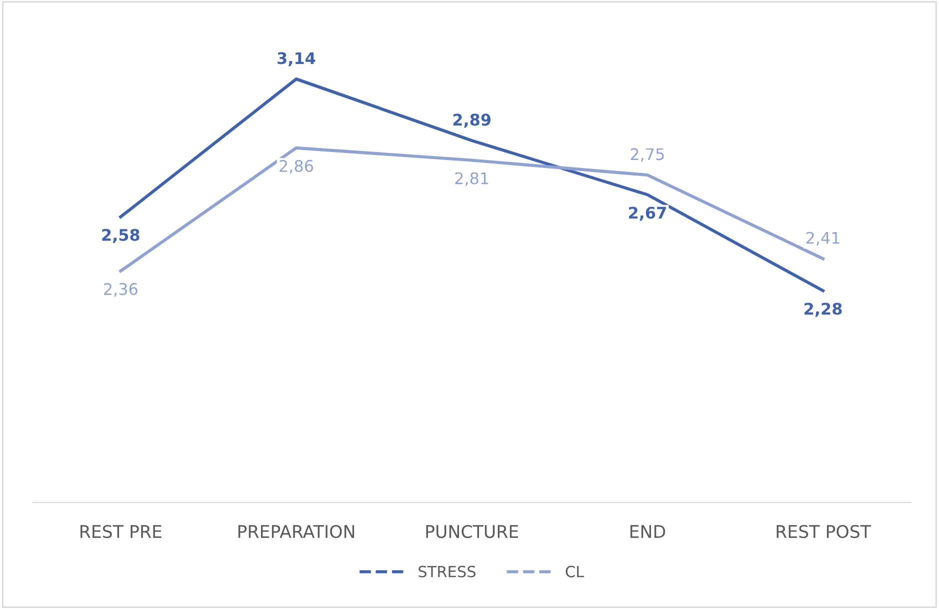 The height and width of the screenshot is (609, 939). Describe the element at coordinates (121, 235) in the screenshot. I see `data-label: 2,58` at that location.